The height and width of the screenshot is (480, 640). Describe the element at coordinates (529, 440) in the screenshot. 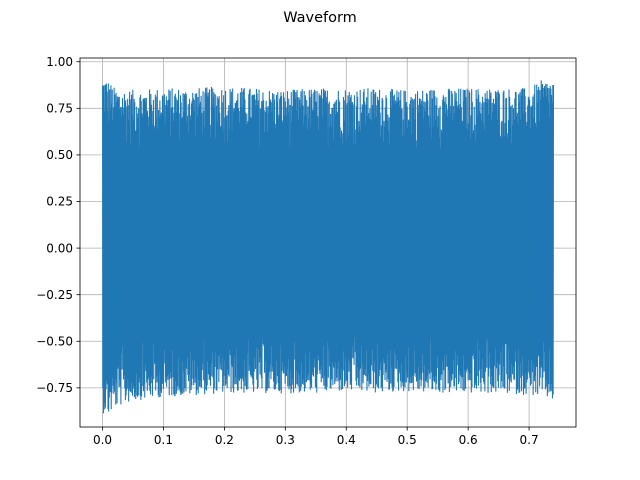

I see `x-tick-label: 0.7` at that location.